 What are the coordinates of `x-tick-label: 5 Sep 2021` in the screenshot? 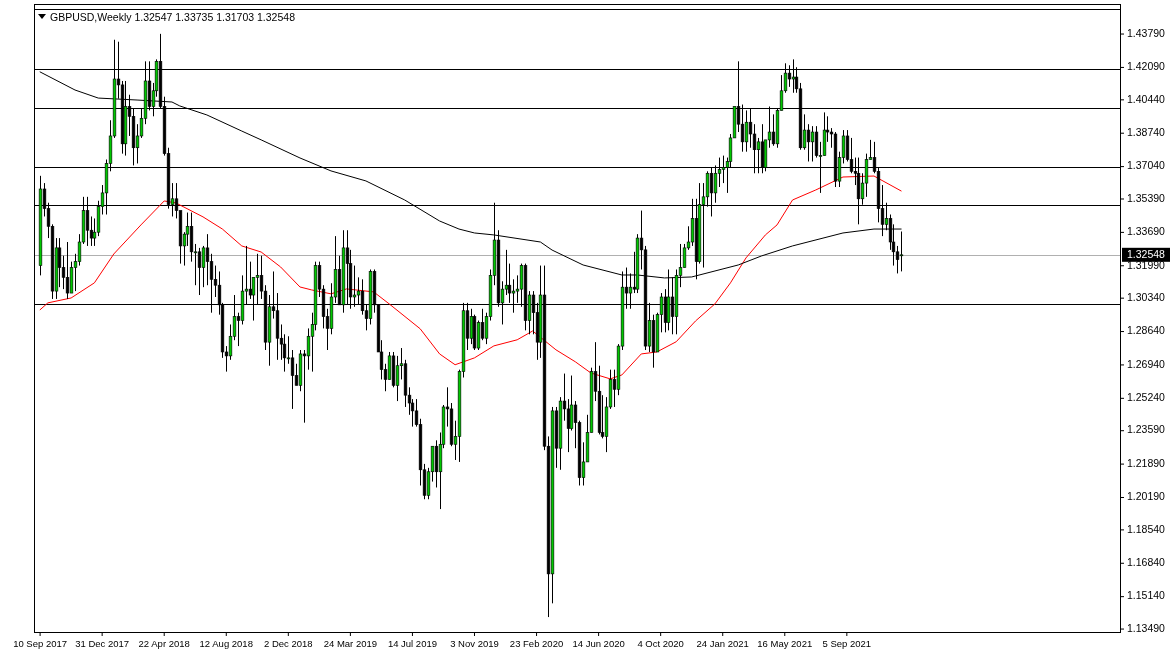 It's located at (847, 643).